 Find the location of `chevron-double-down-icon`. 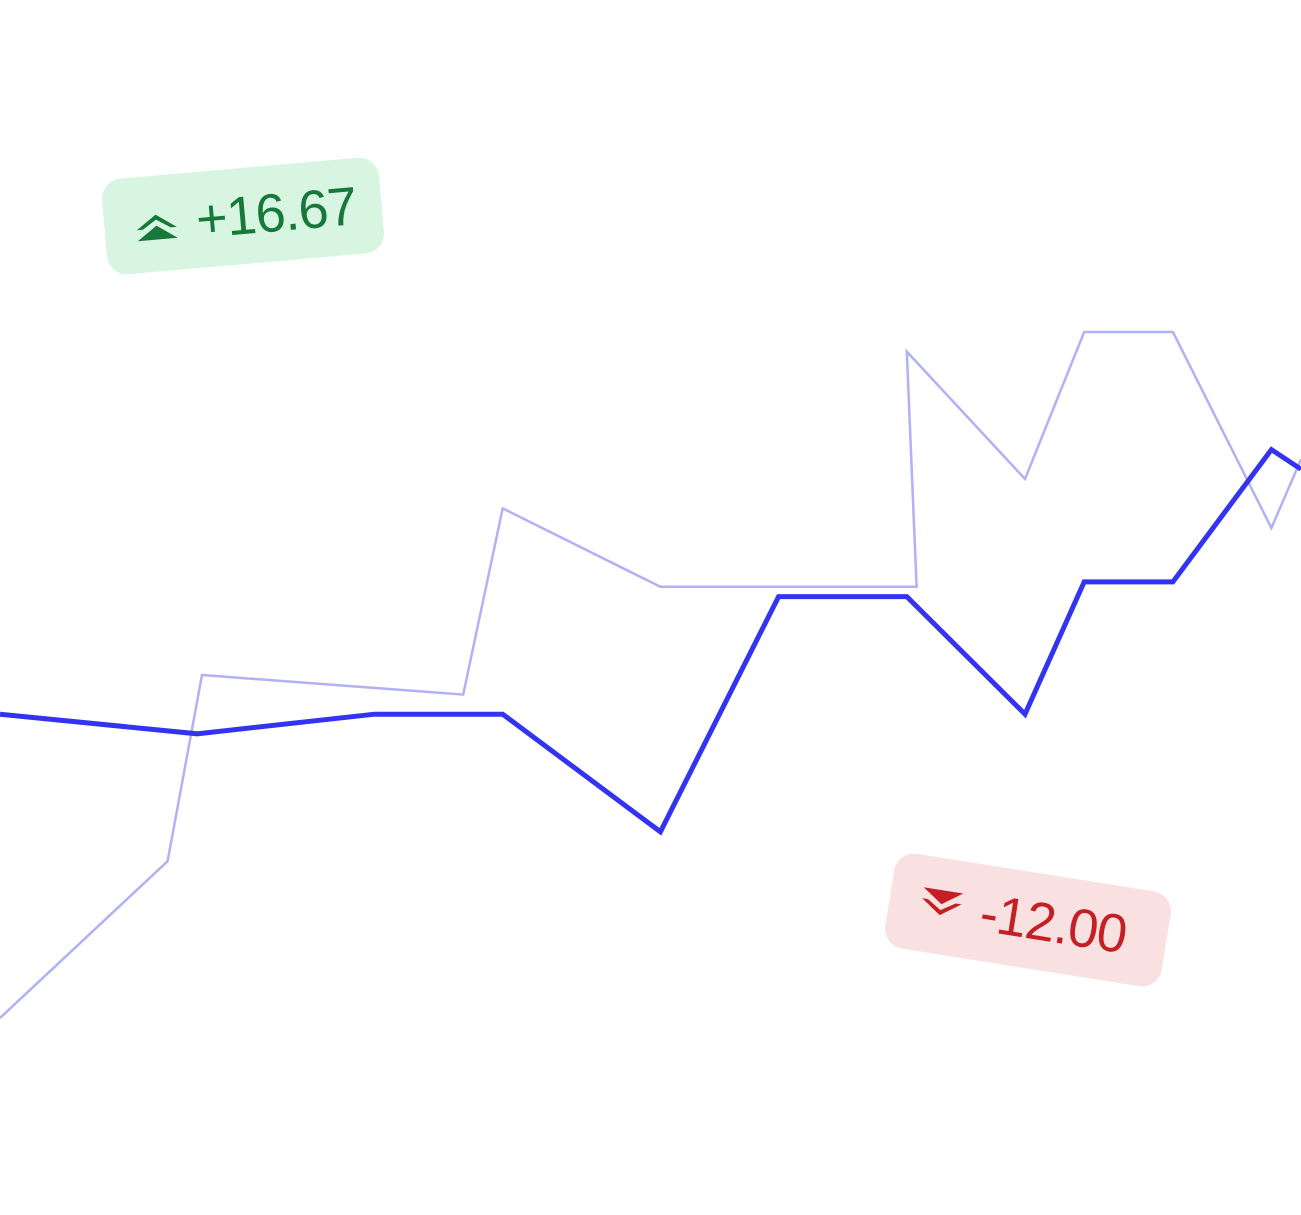

chevron-double-down-icon is located at coordinates (941, 906).